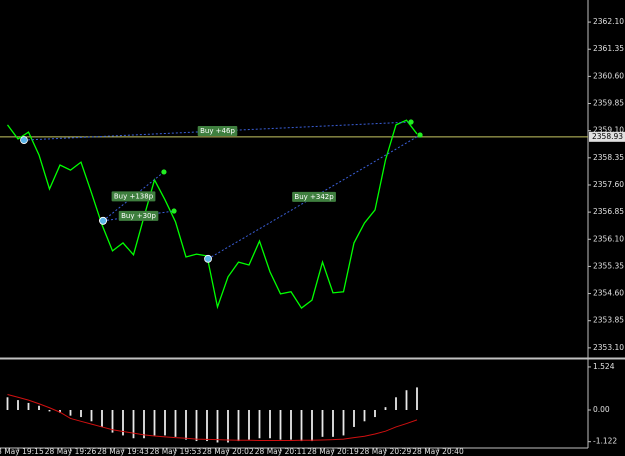 The height and width of the screenshot is (456, 625). Describe the element at coordinates (386, 451) in the screenshot. I see `x-tick-label: 28 May 20:29` at that location.